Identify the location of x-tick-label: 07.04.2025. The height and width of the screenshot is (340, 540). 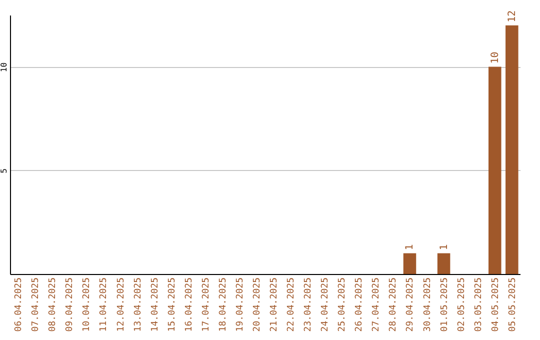
(36, 305).